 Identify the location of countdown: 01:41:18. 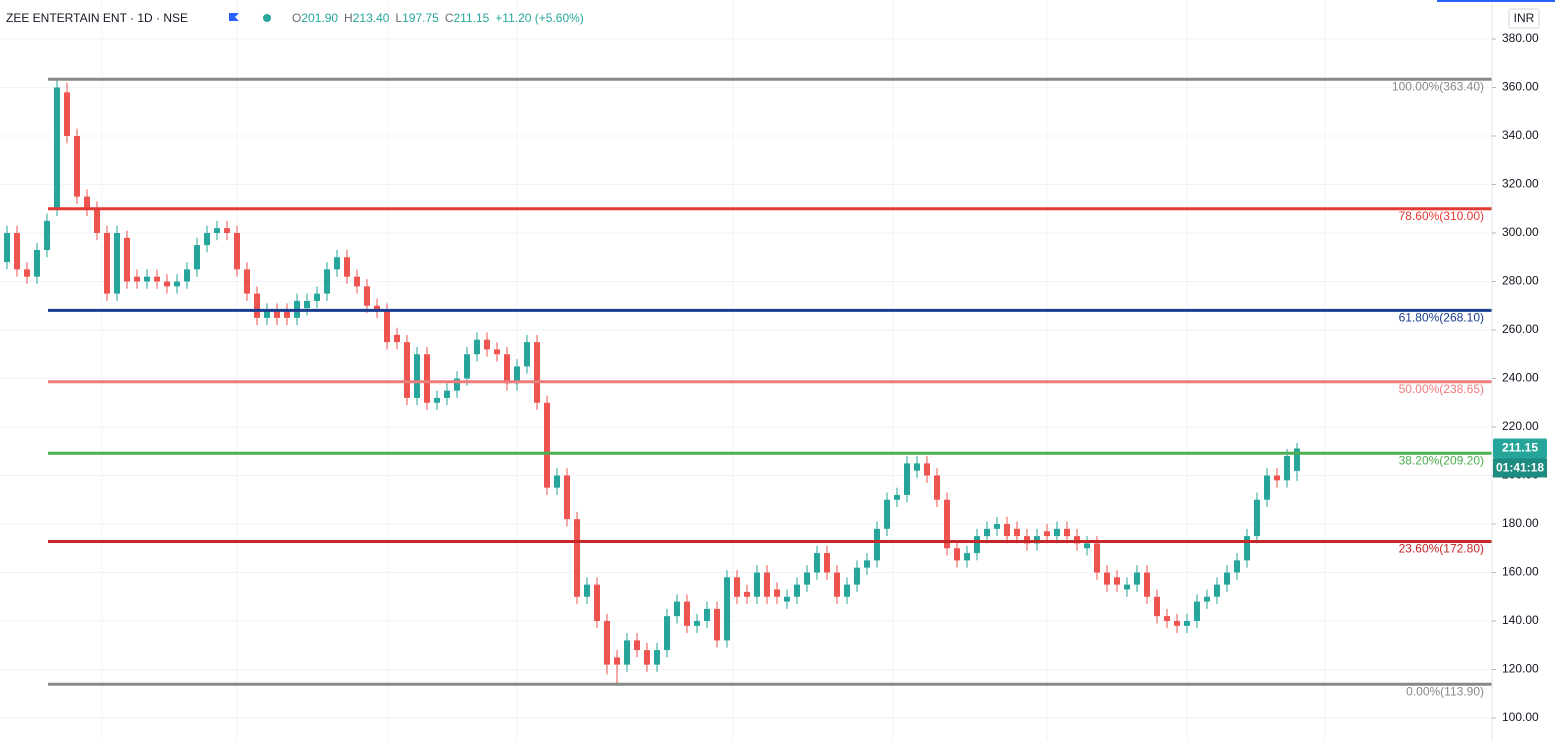
(1520, 468).